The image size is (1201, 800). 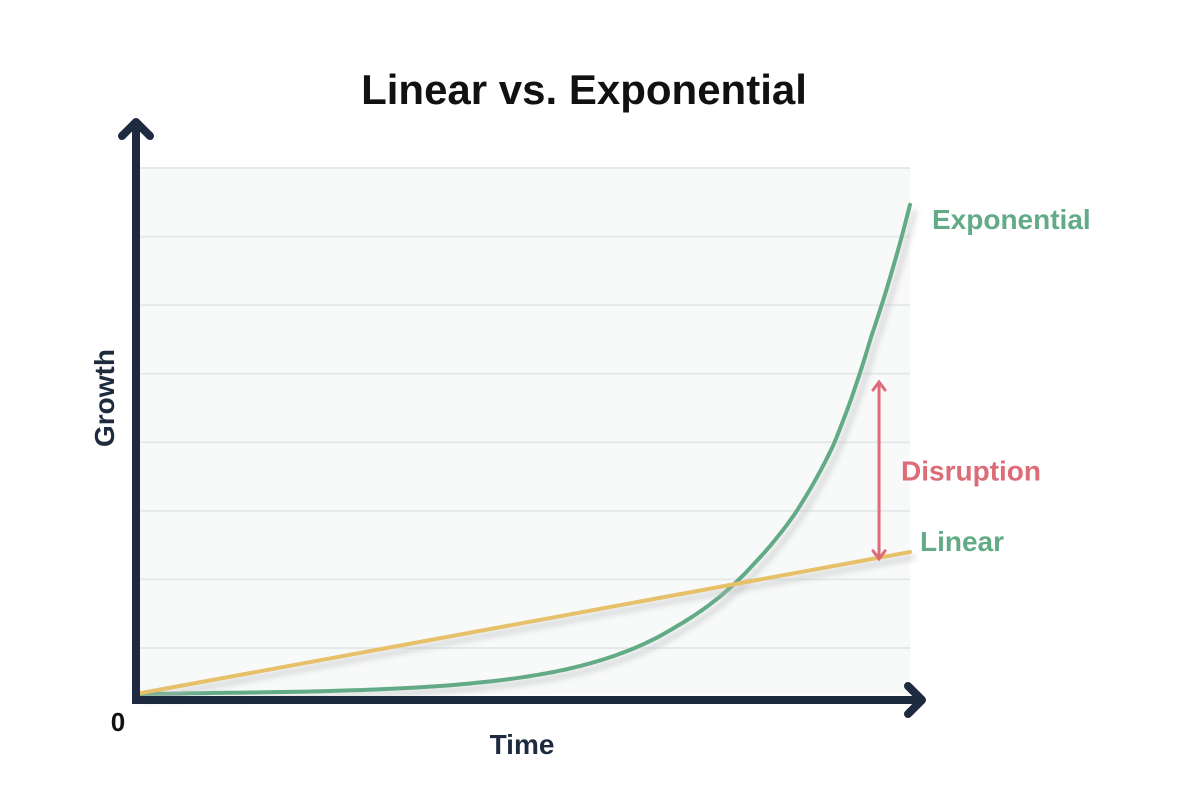 I want to click on series-label-exponential: Exponential, so click(x=1011, y=219).